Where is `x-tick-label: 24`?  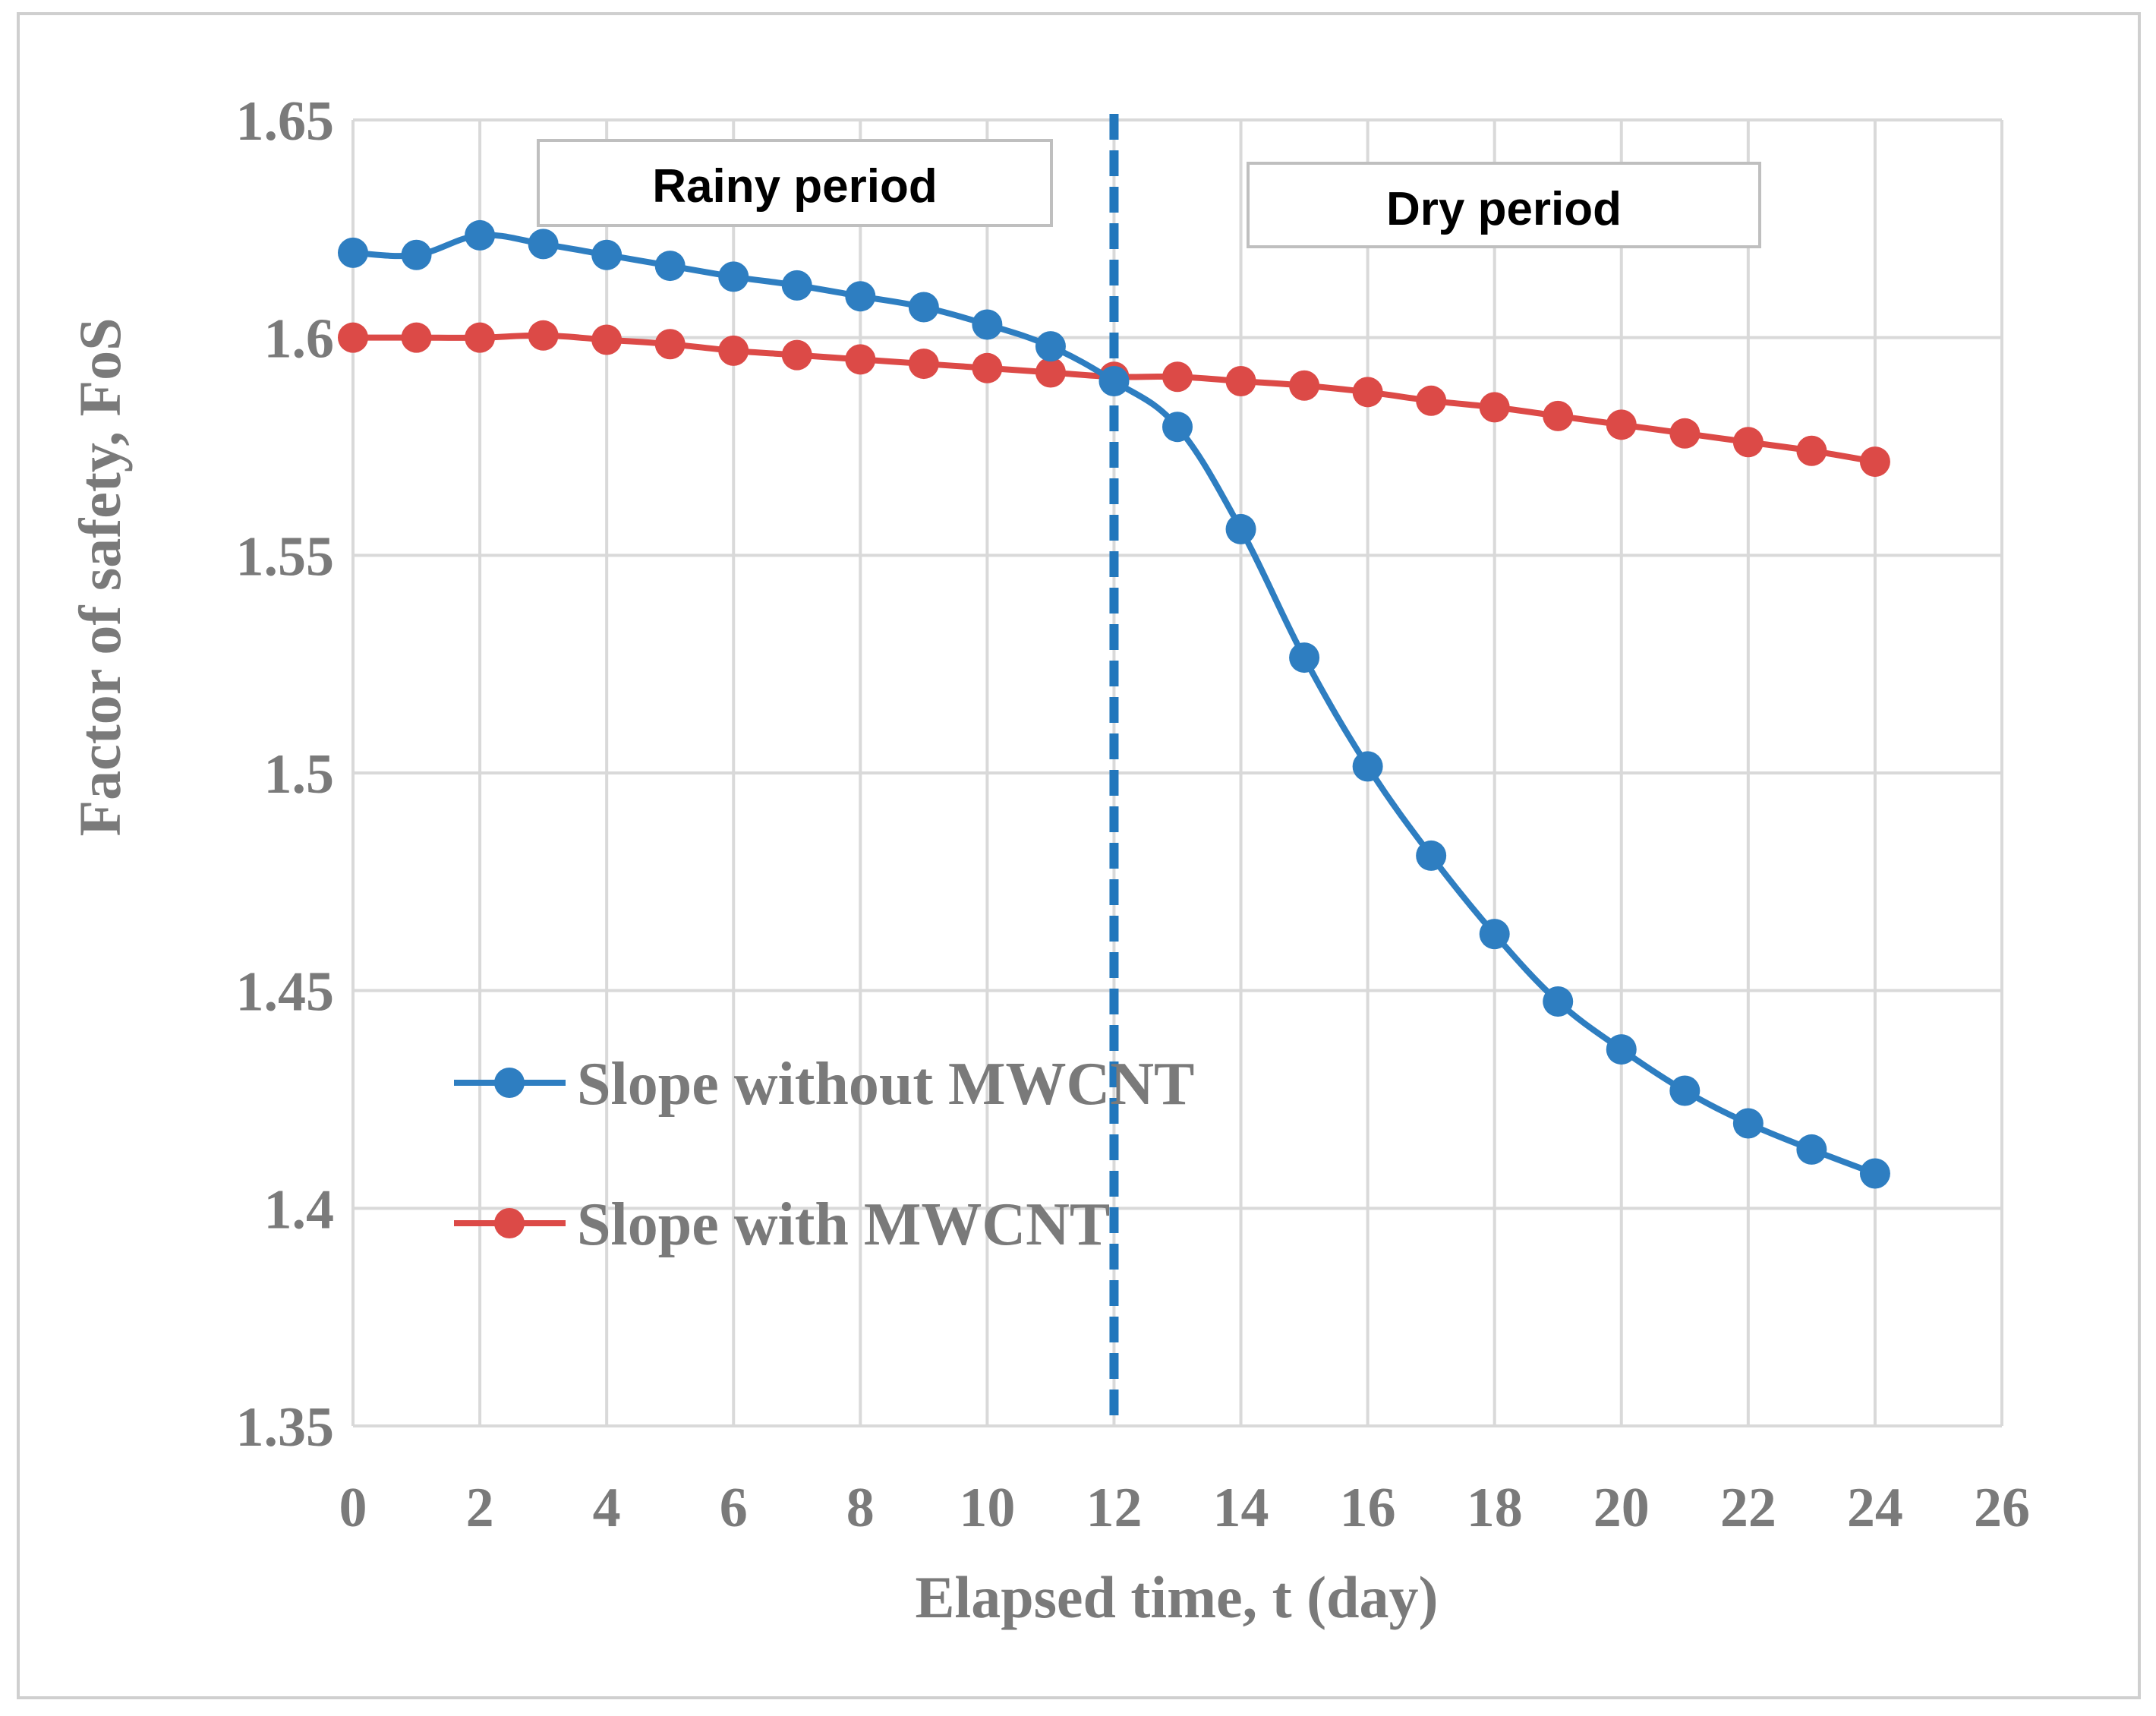
x-tick-label: 24 is located at coordinates (1875, 1508).